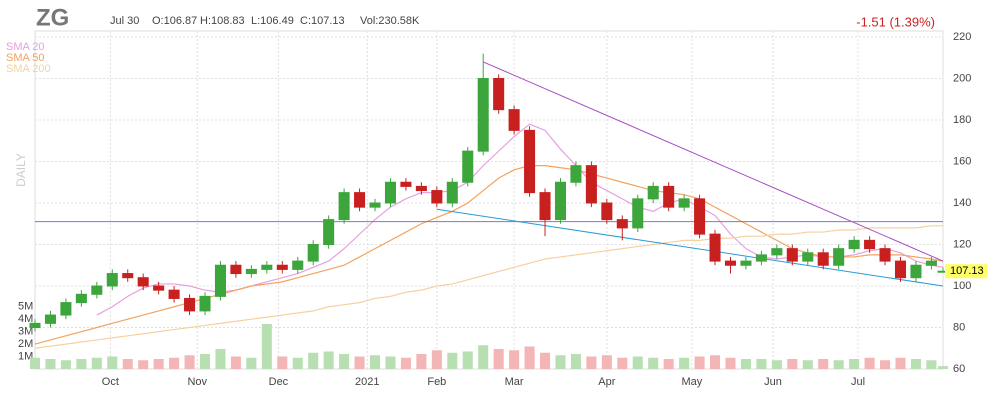 Image resolution: width=990 pixels, height=400 pixels. What do you see at coordinates (962, 120) in the screenshot?
I see `y-tick-label: 180` at bounding box center [962, 120].